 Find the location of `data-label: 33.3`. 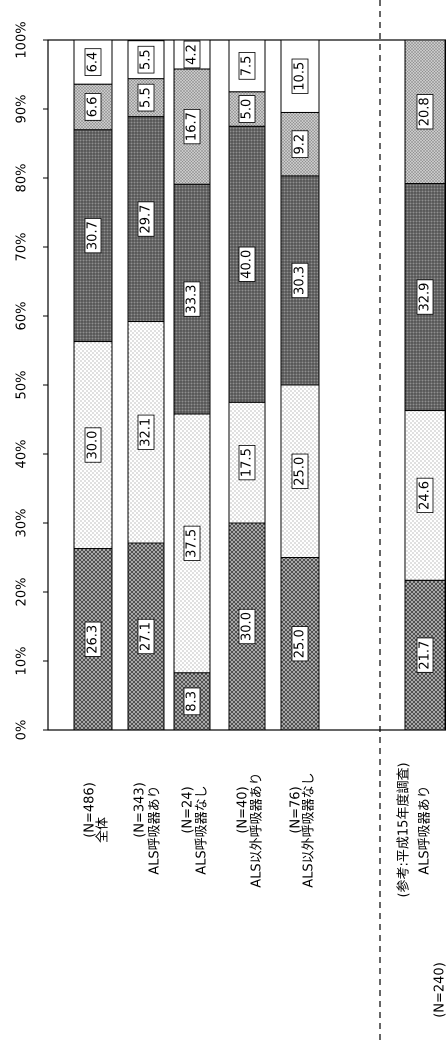

data-label: 33.3 is located at coordinates (192, 299).